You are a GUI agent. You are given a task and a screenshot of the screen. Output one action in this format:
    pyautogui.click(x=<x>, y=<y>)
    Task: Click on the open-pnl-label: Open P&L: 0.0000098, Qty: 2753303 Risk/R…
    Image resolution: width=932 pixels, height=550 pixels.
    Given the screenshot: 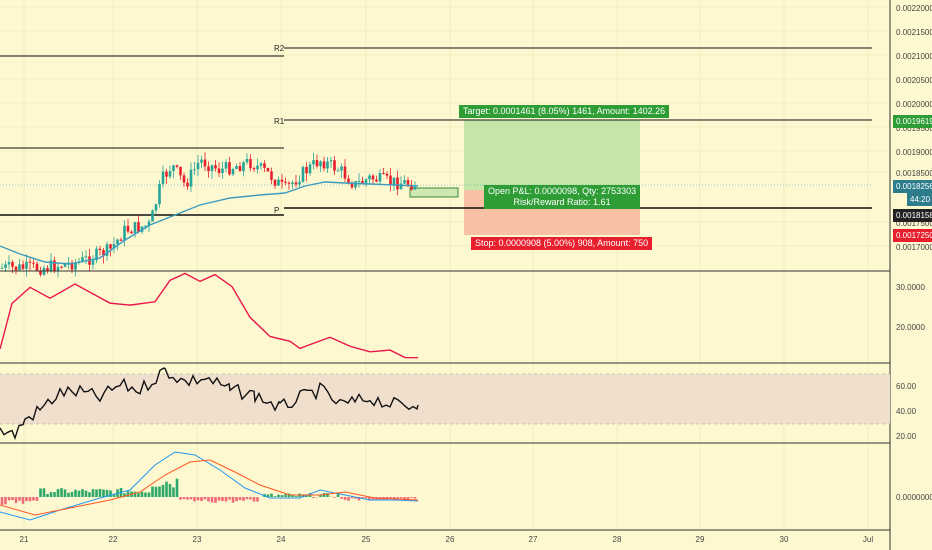 What is the action you would take?
    pyautogui.click(x=562, y=197)
    